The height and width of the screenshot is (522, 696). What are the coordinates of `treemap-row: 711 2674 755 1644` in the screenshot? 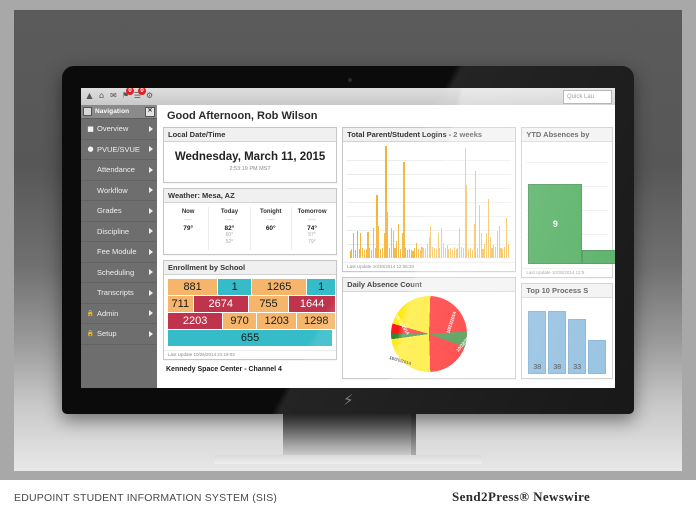 It's located at (252, 304).